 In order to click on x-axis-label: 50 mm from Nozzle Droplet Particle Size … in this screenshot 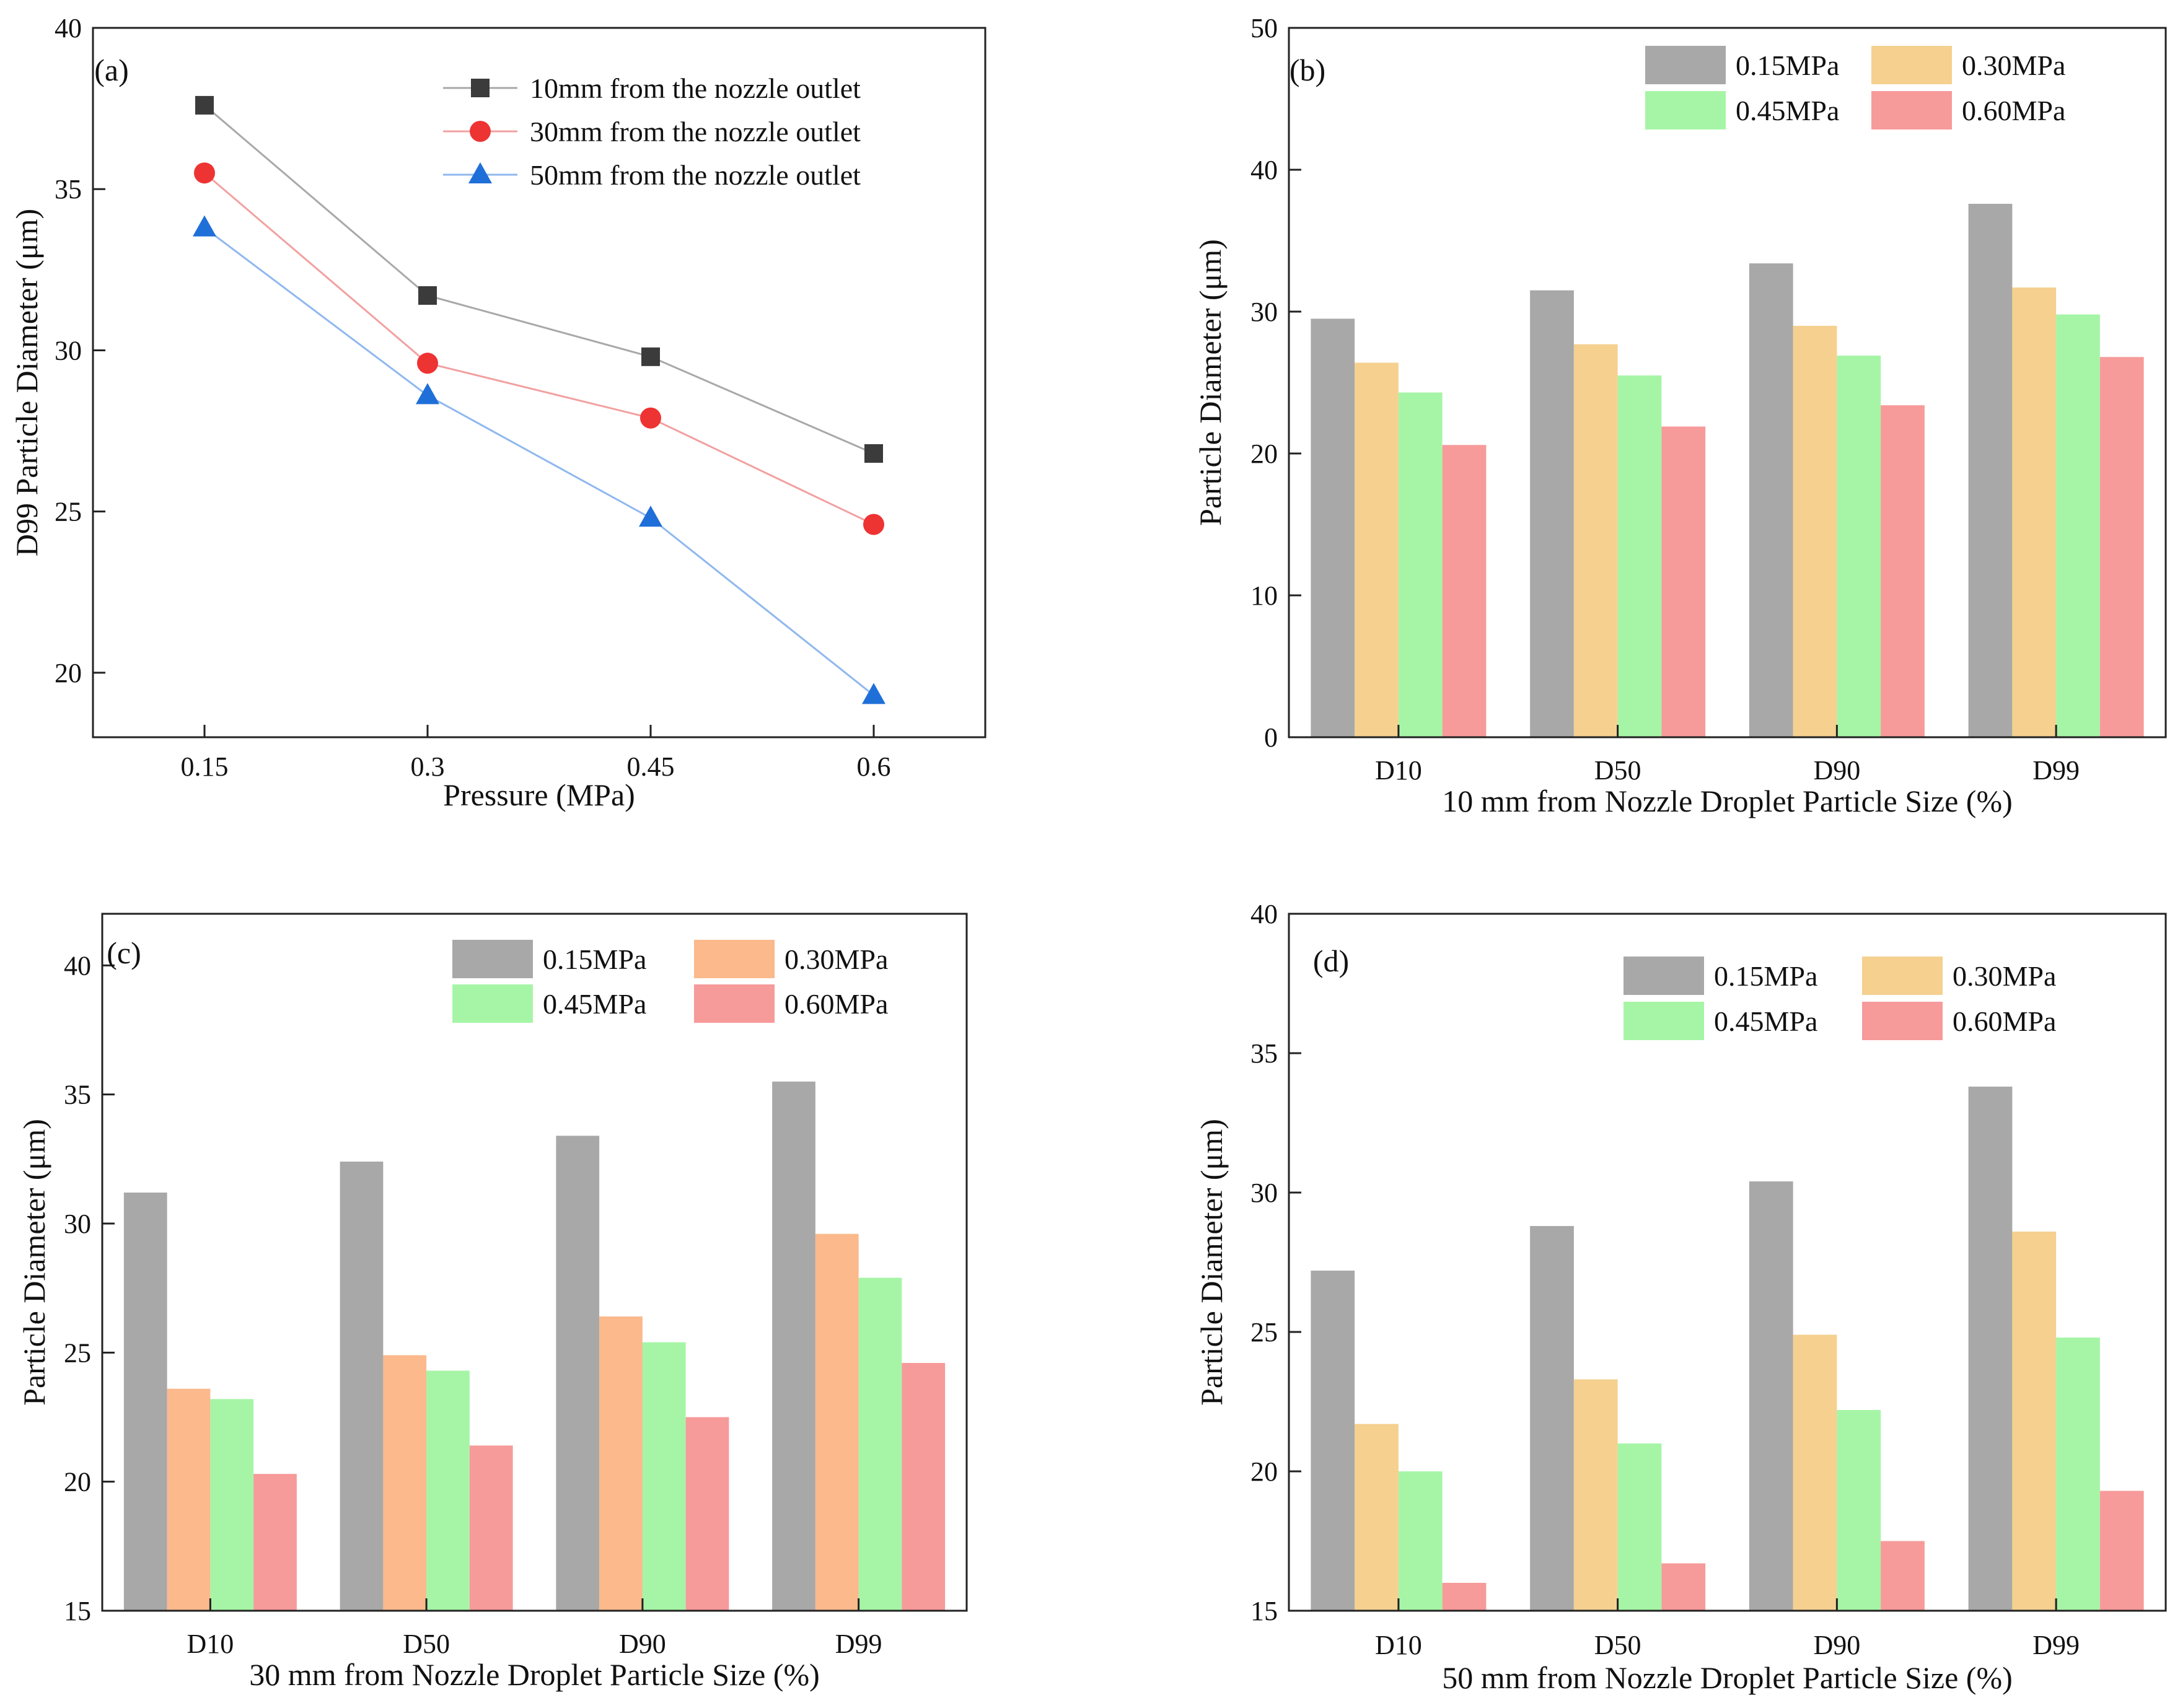, I will do `click(1727, 1677)`.